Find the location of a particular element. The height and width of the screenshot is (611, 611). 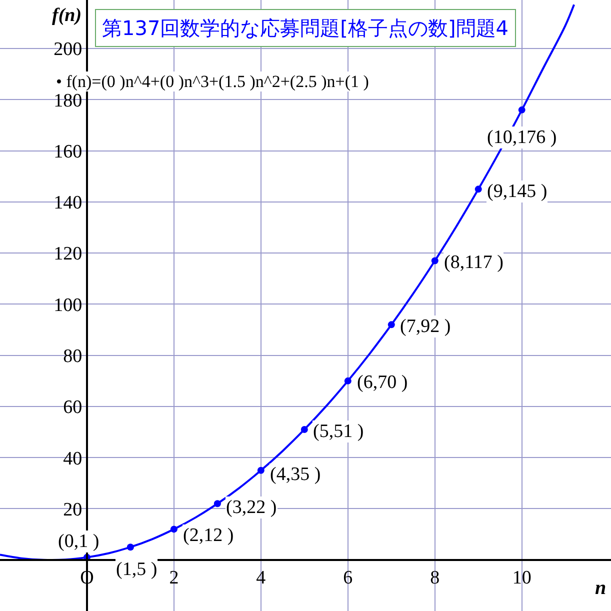

annotation: (1,5 ) is located at coordinates (137, 569).